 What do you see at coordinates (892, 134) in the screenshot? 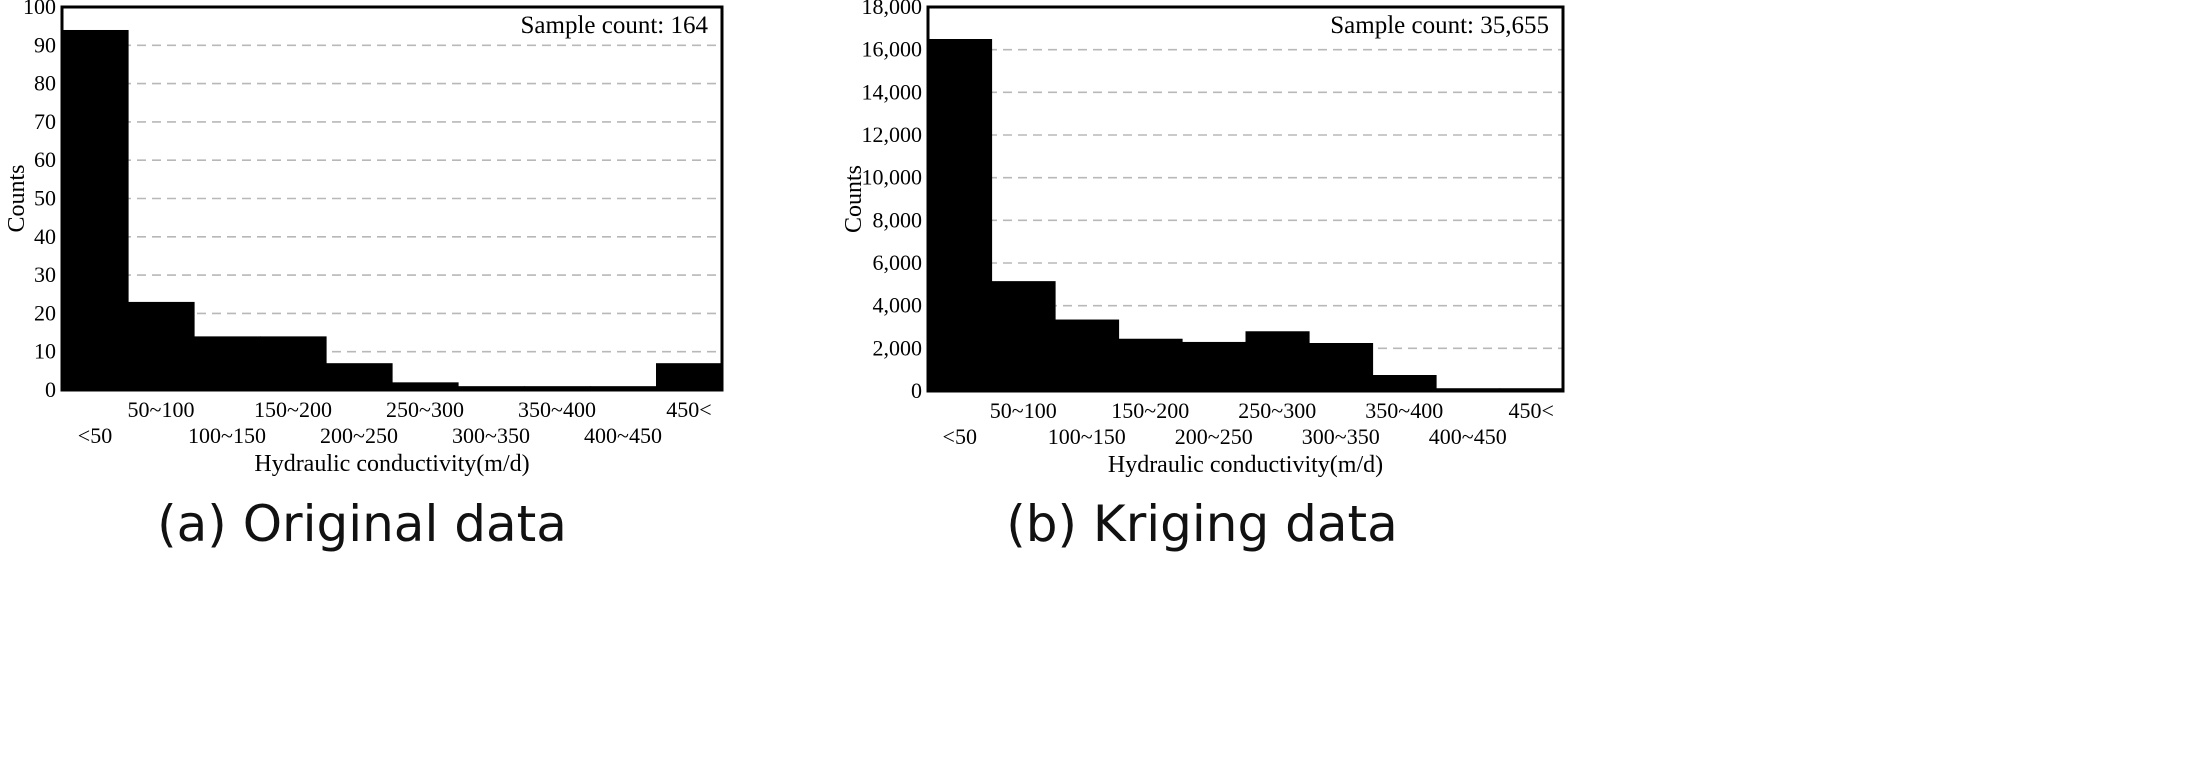
I see `y-tick-label: 12,000` at bounding box center [892, 134].